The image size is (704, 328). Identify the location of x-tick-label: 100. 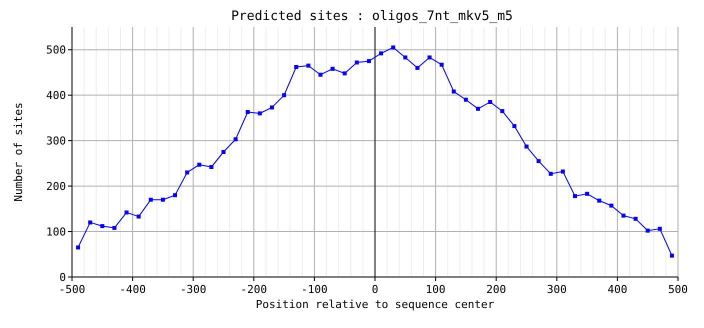
(436, 289).